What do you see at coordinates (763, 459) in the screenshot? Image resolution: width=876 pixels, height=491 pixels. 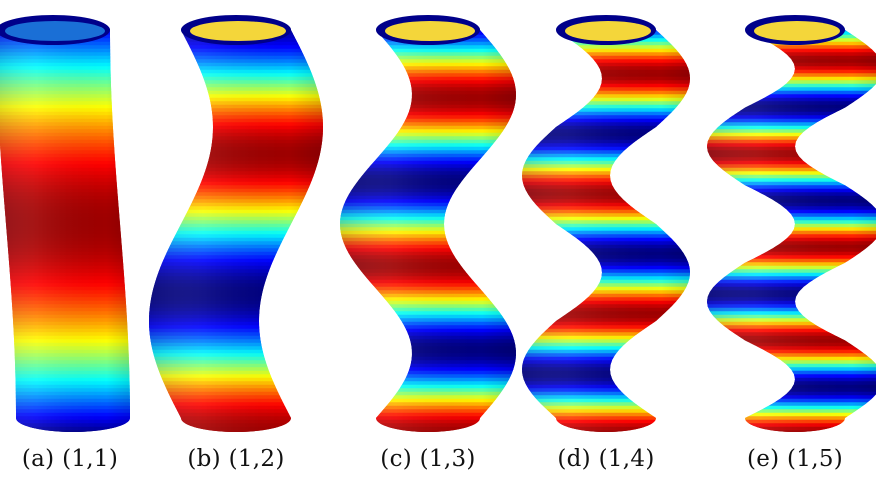 I see `caption-label: (e)` at bounding box center [763, 459].